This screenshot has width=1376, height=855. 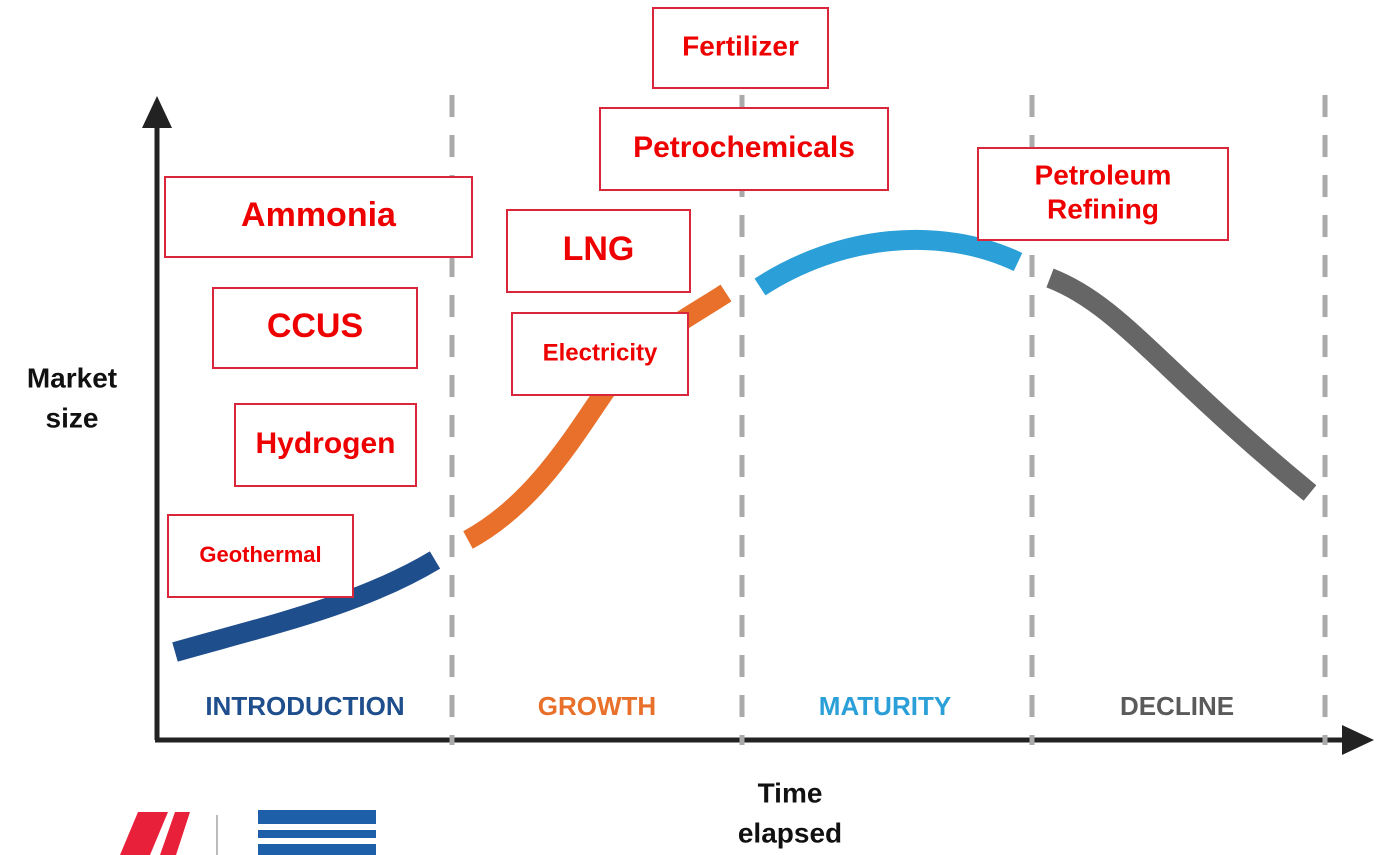 I want to click on stage-label: GROWTH, so click(x=597, y=706).